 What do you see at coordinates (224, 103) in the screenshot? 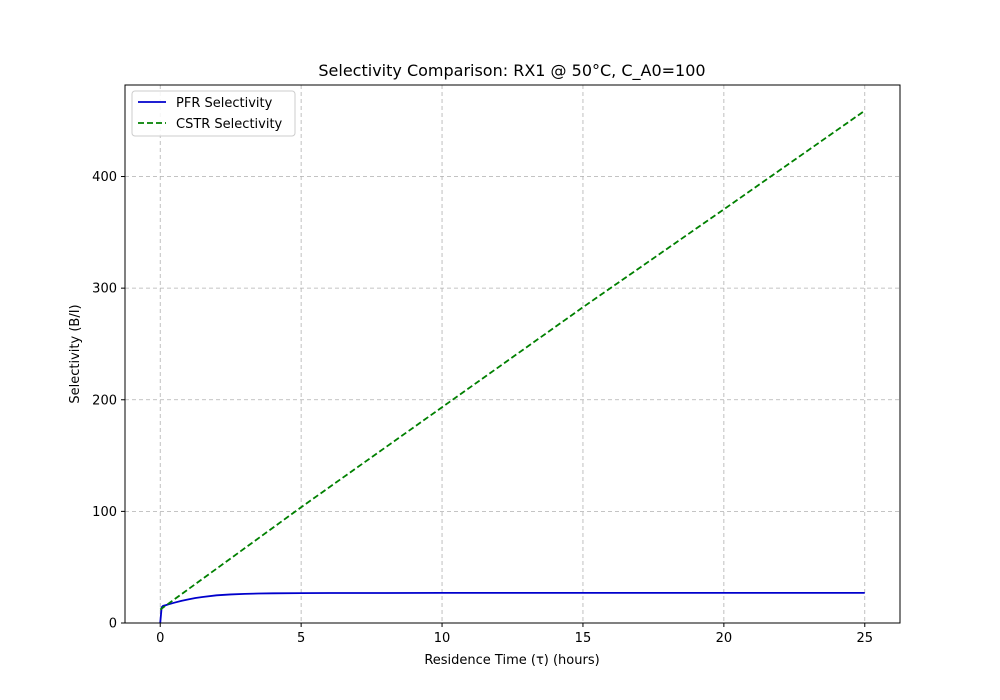
I see `legend-pfr-label: PFR Selectivity` at bounding box center [224, 103].